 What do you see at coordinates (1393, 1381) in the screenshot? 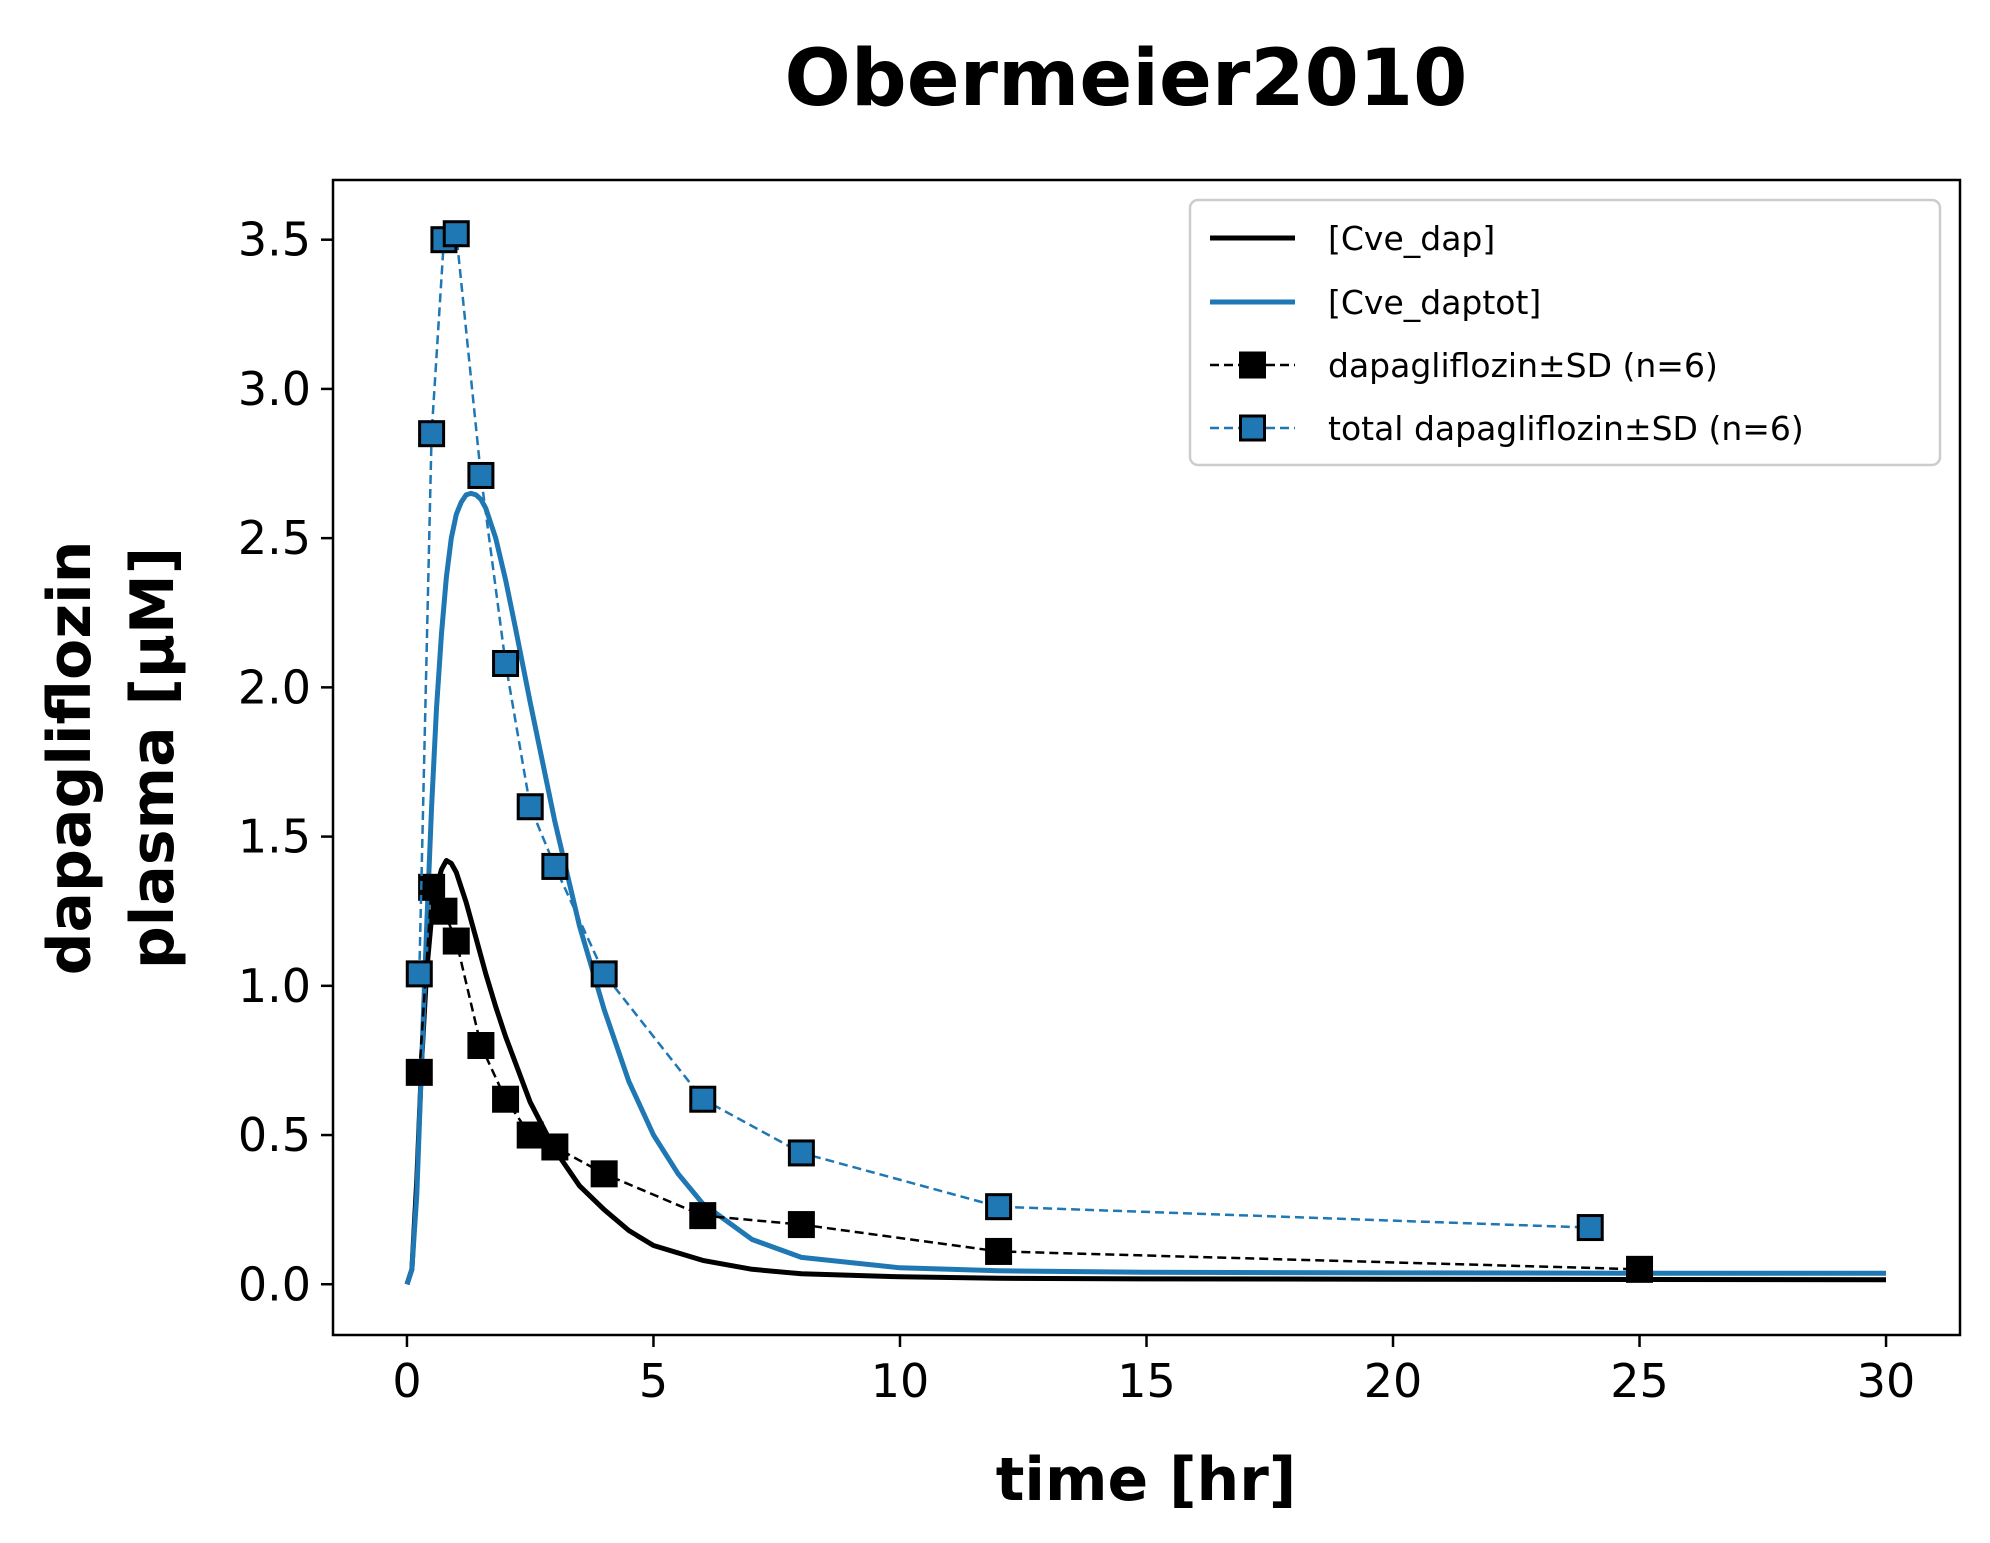
I see `x-tick-label: 20` at bounding box center [1393, 1381].